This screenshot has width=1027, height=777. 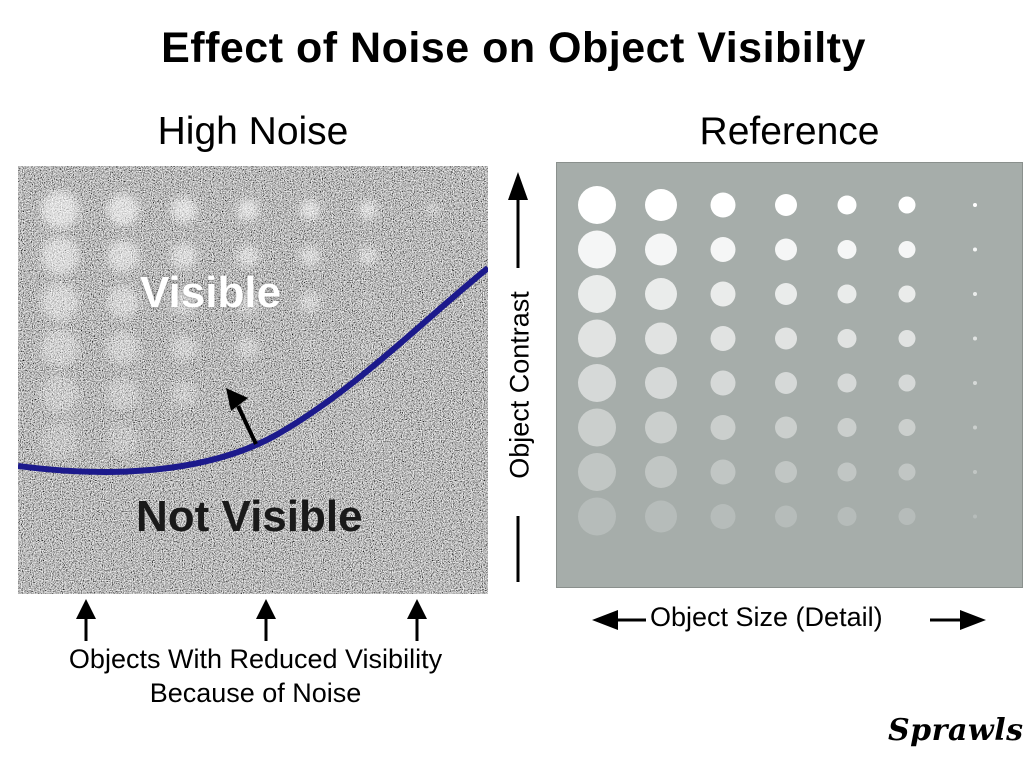 I want to click on object-size-label: Object Size (Detail), so click(x=766, y=617).